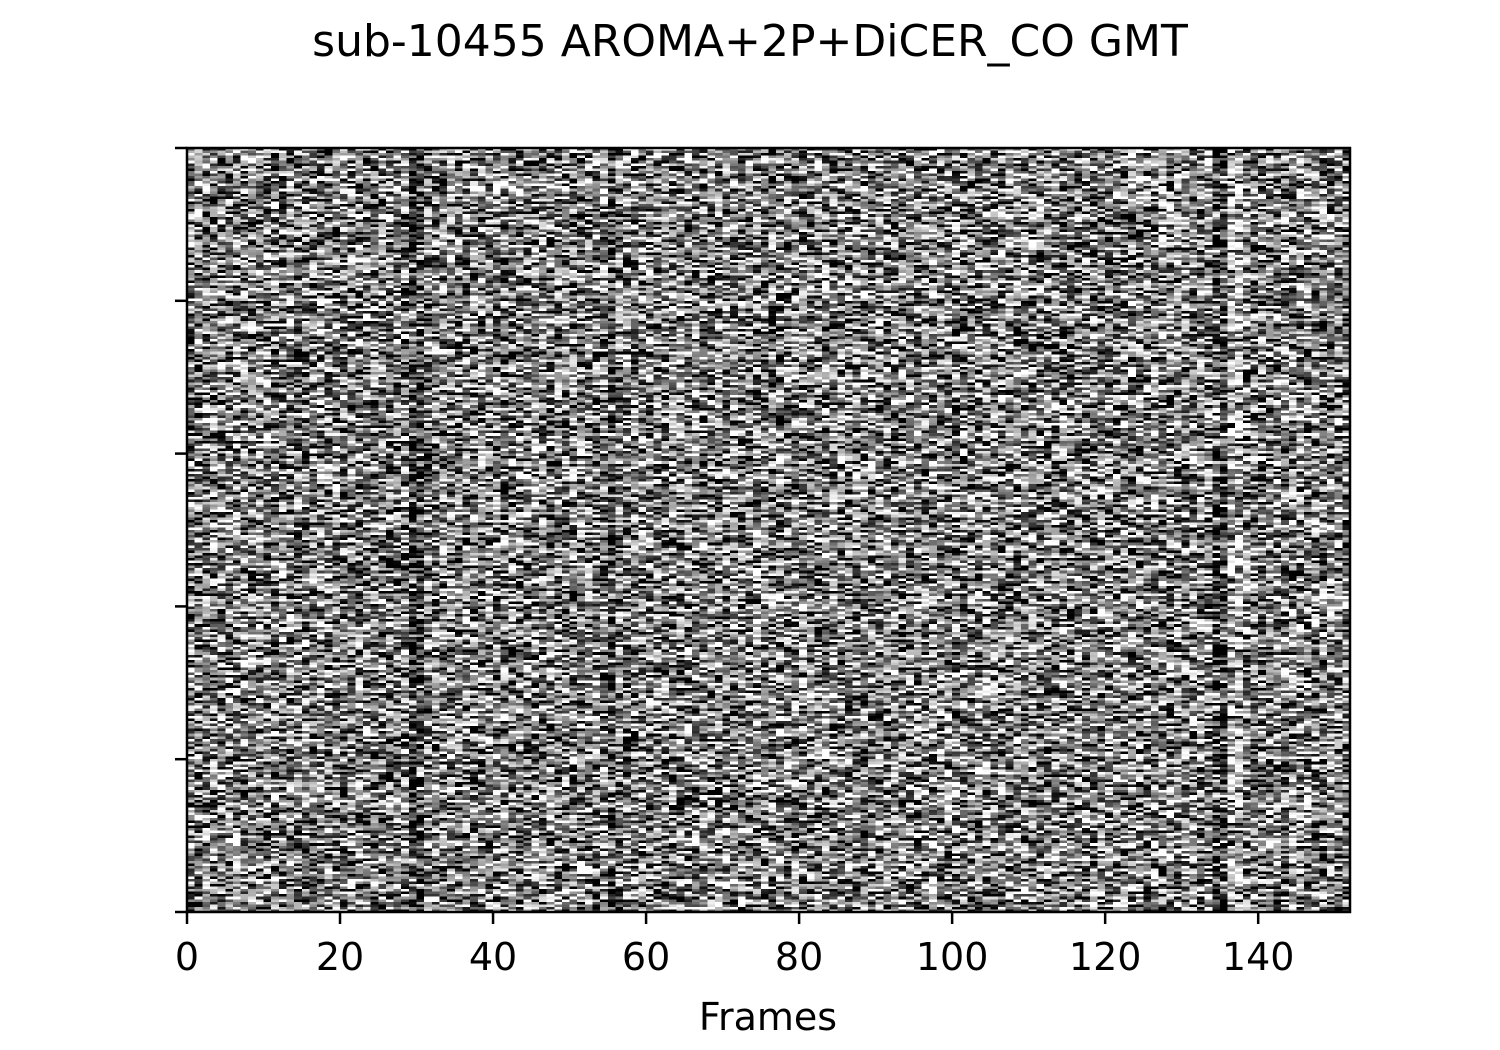 The width and height of the screenshot is (1500, 1050). What do you see at coordinates (493, 957) in the screenshot?
I see `x-tick-label: 40` at bounding box center [493, 957].